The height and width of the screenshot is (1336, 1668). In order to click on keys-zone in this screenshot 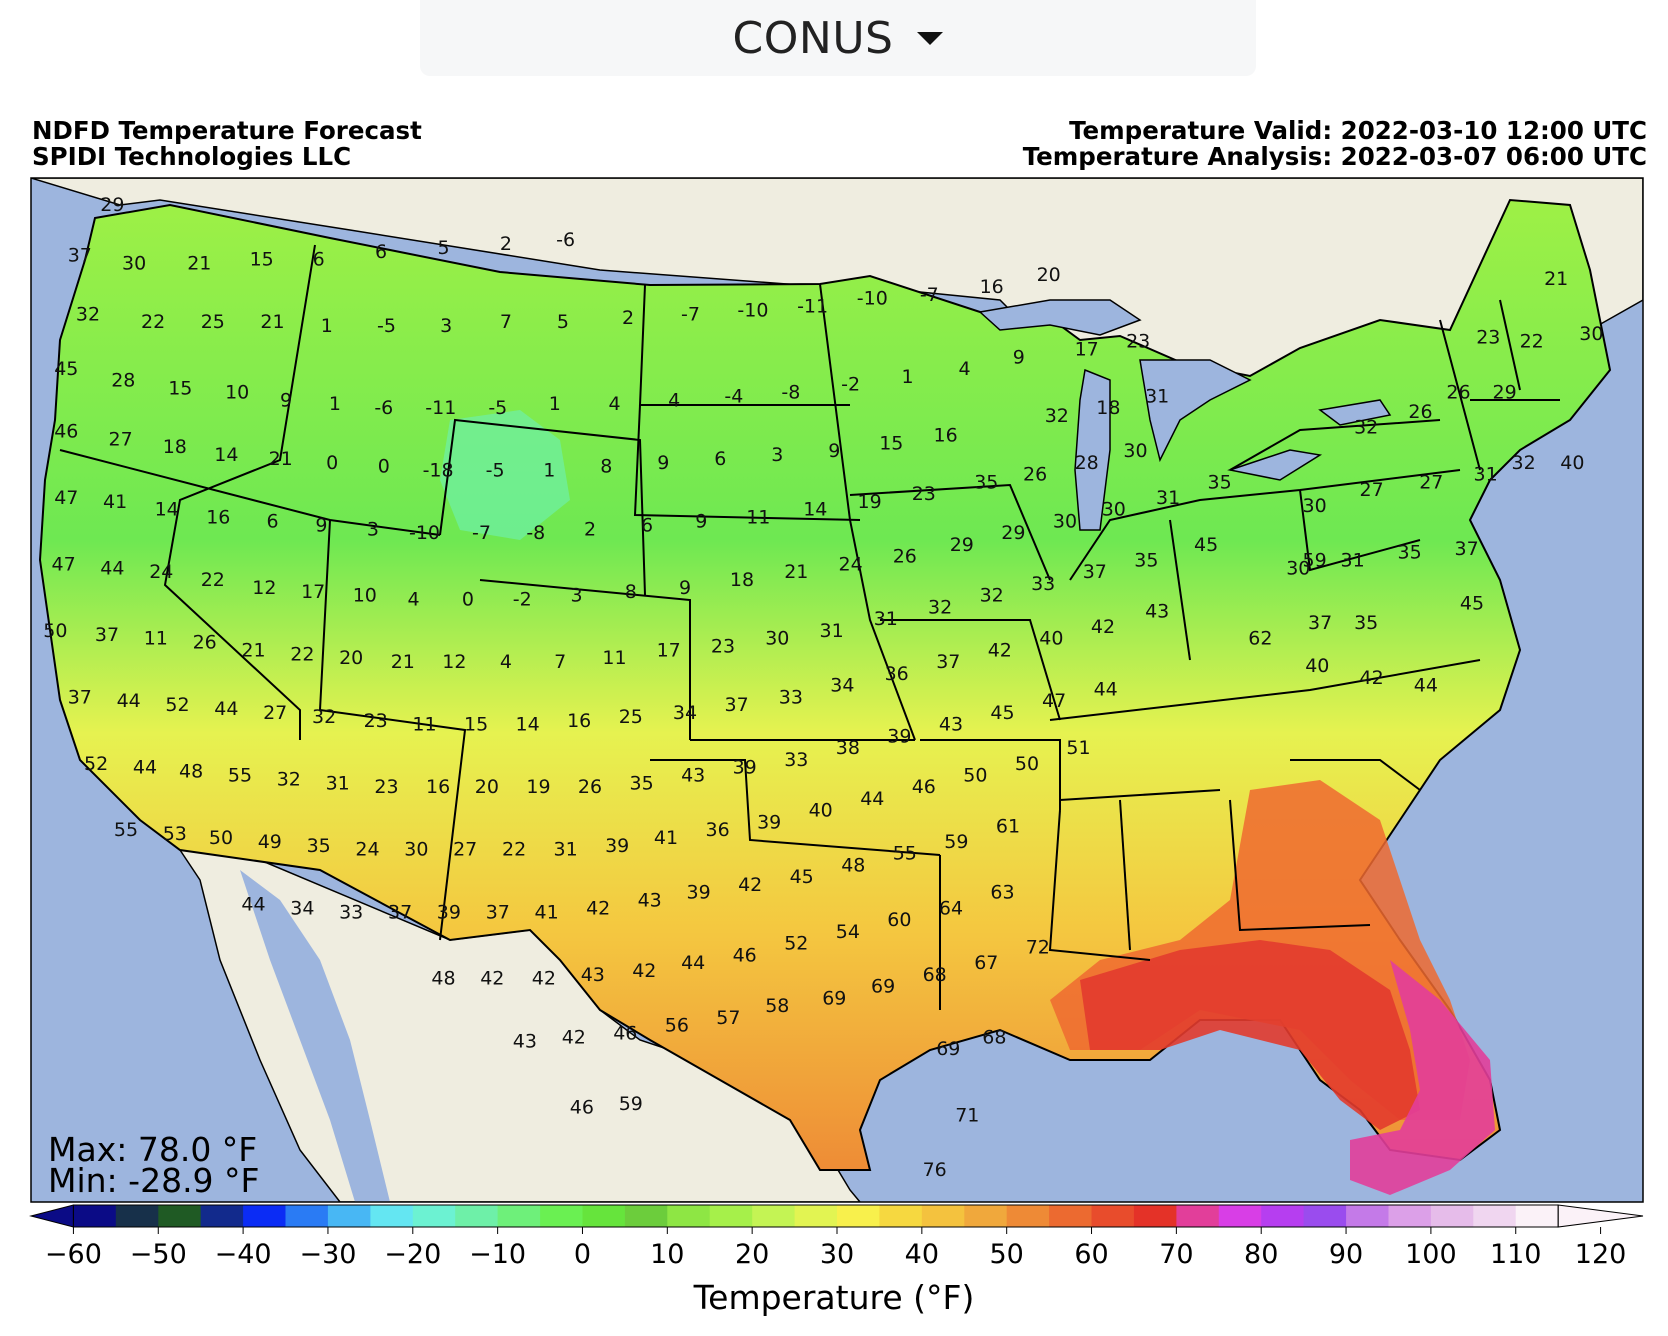, I will do `click(1422, 1077)`.